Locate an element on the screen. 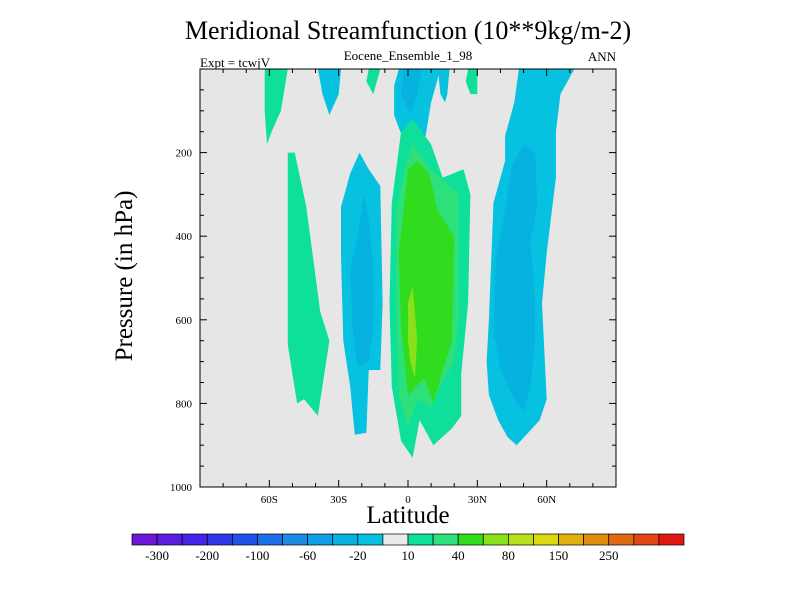 This screenshot has width=800, height=600. colorbar-label: -60 is located at coordinates (307, 555).